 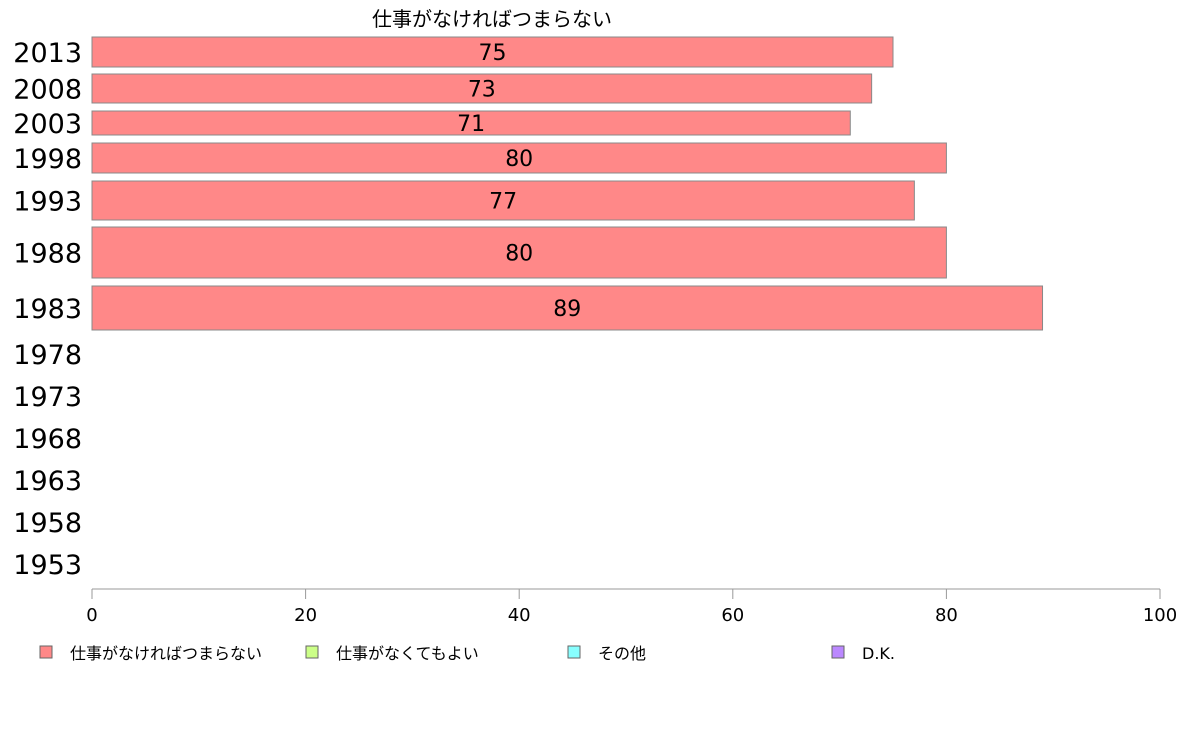 What do you see at coordinates (47, 355) in the screenshot?
I see `year-label: 1978` at bounding box center [47, 355].